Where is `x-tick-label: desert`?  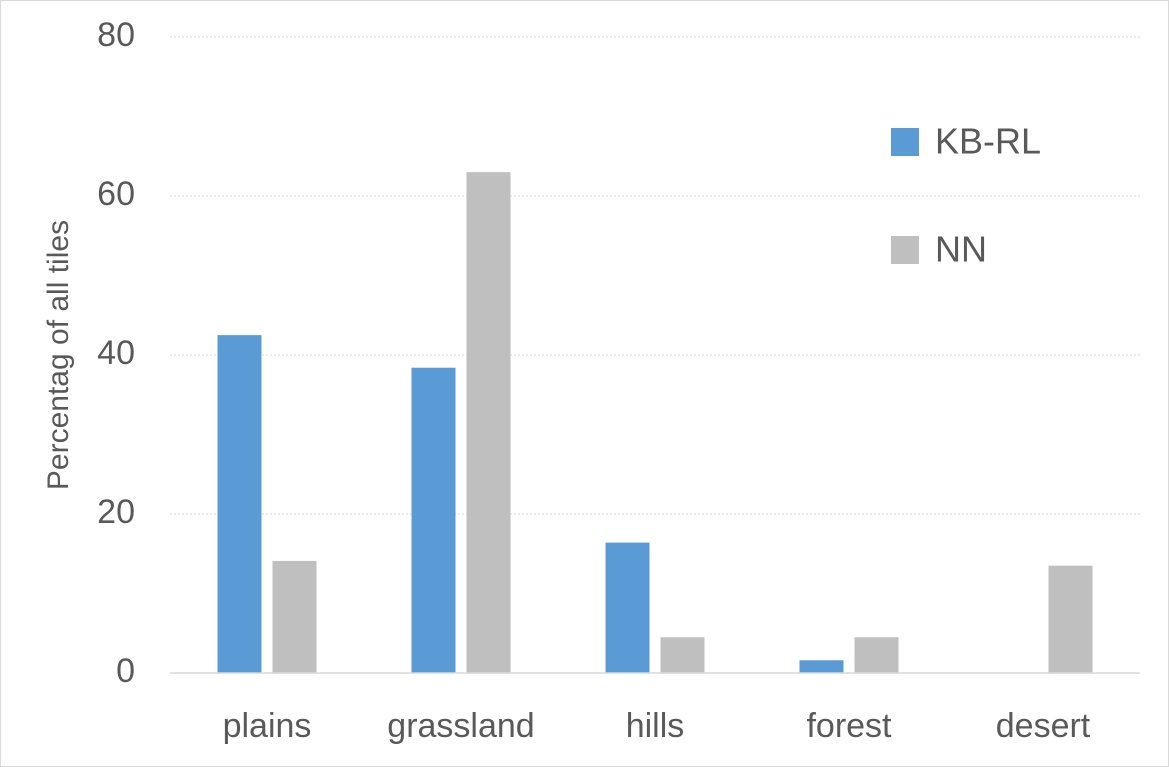
x-tick-label: desert is located at coordinates (1043, 726).